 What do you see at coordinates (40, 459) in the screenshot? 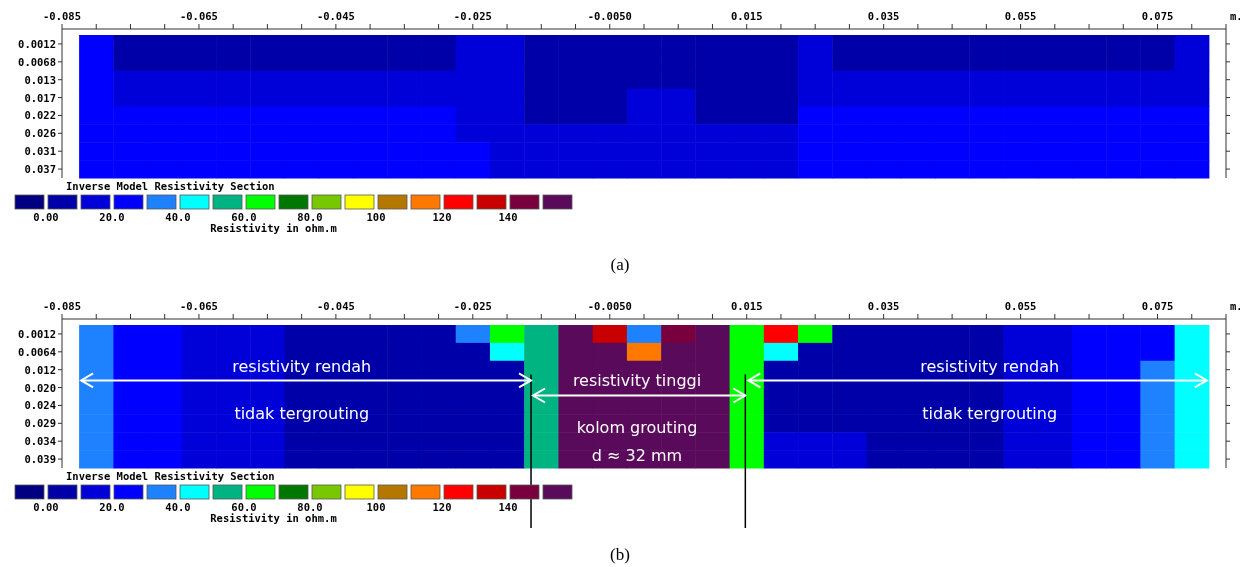
I see `y-tick-label: 0.039` at bounding box center [40, 459].